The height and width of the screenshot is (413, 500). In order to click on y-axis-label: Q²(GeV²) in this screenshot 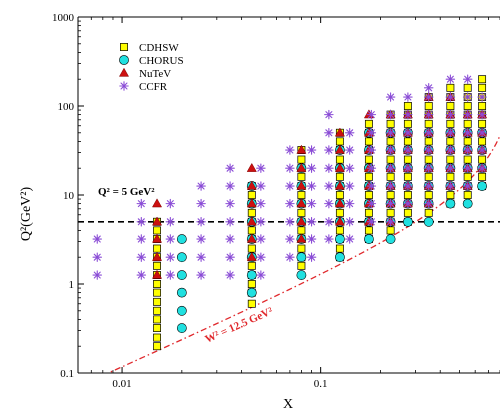, I will do `click(26, 214)`.